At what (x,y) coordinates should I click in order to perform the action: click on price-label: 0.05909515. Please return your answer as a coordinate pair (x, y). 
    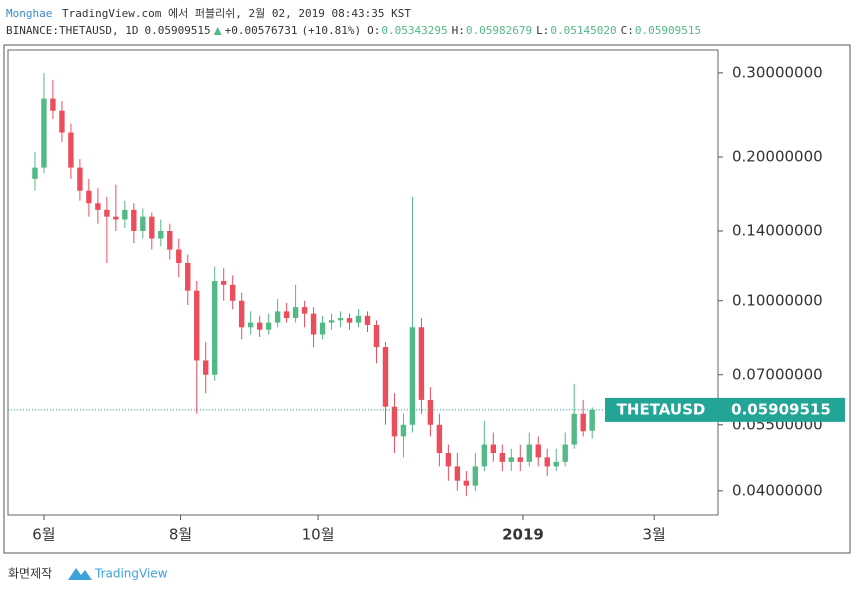
    Looking at the image, I should click on (781, 409).